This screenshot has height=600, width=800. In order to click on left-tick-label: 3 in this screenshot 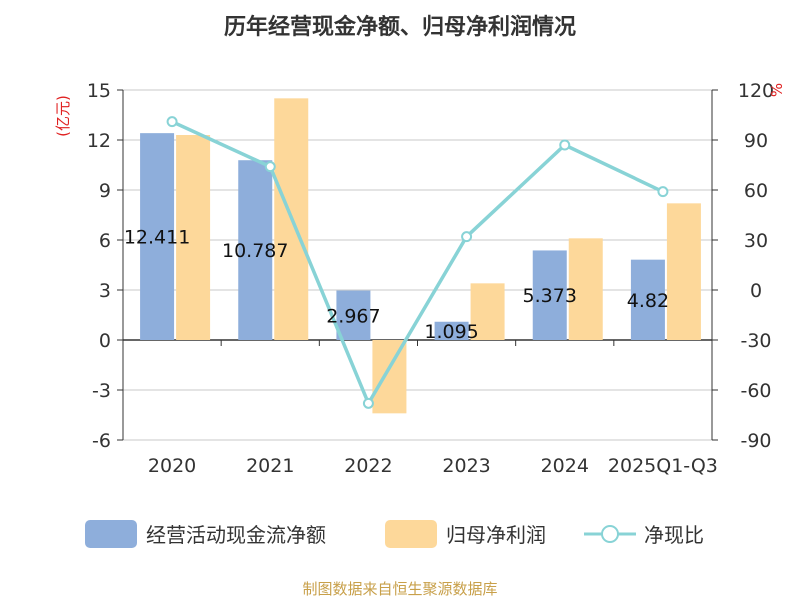, I will do `click(105, 291)`.